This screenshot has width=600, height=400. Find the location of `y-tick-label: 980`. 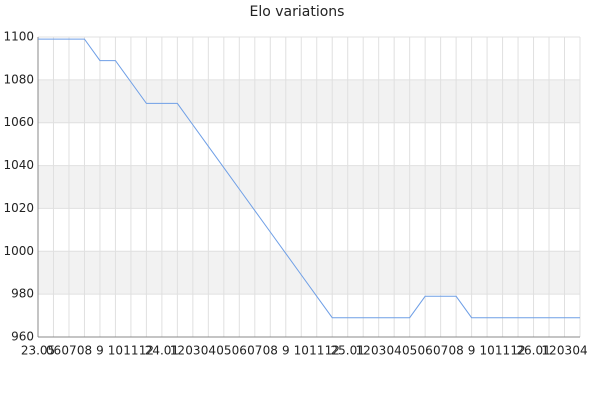

y-tick-label: 980 is located at coordinates (22, 294).